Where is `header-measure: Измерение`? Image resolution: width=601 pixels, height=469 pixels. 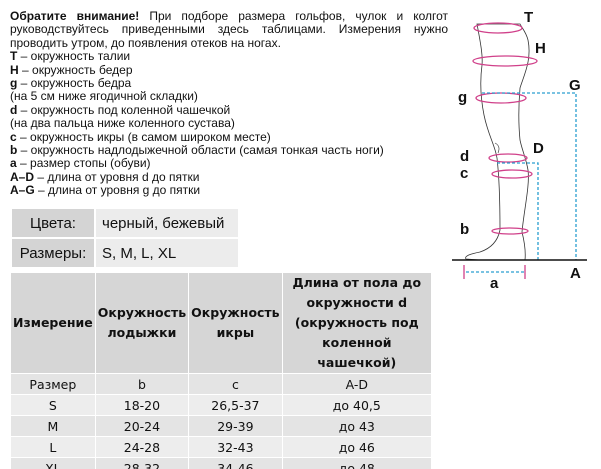 header-measure: Измерение is located at coordinates (53, 323).